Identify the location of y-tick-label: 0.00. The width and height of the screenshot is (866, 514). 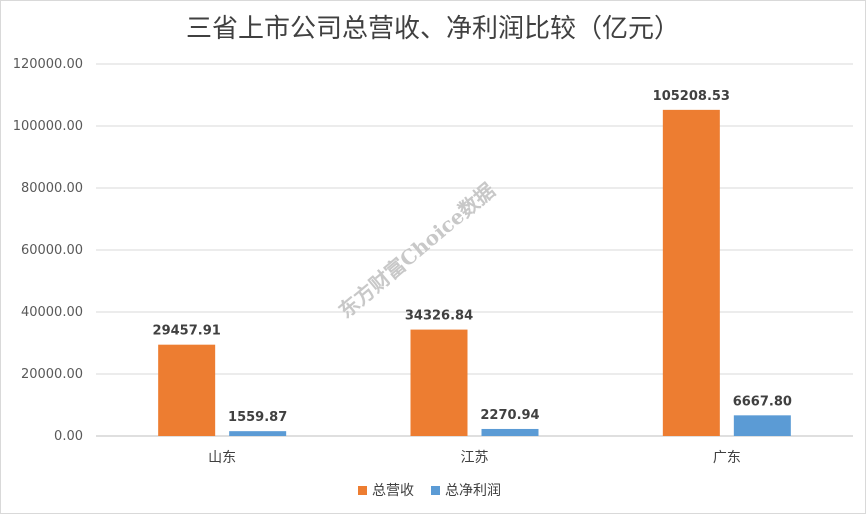
(68, 436).